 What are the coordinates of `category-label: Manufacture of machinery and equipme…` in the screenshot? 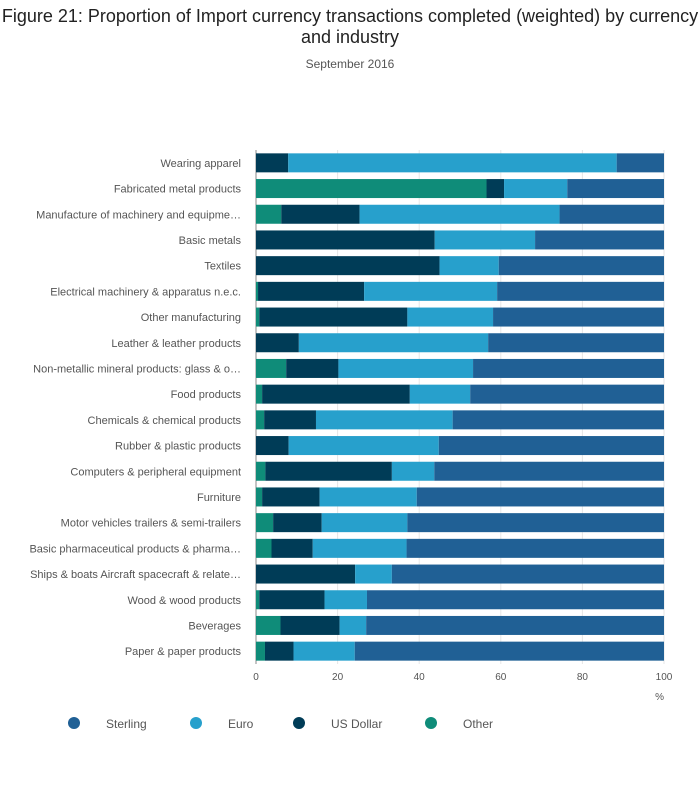 It's located at (138, 215).